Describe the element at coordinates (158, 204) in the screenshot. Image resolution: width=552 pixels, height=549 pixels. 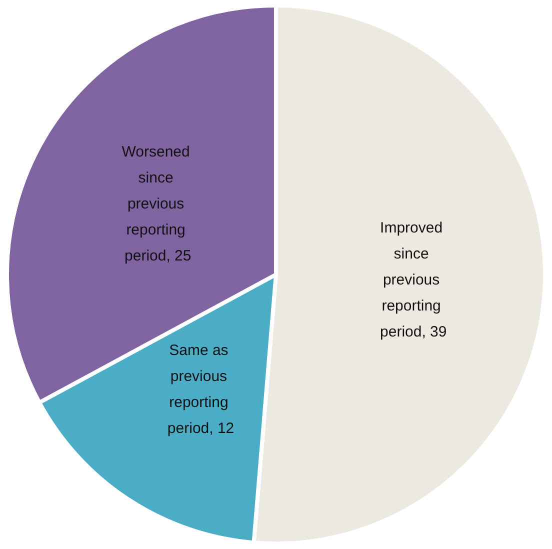
I see `slice-label: Worsened since previous reporting period, 25` at that location.